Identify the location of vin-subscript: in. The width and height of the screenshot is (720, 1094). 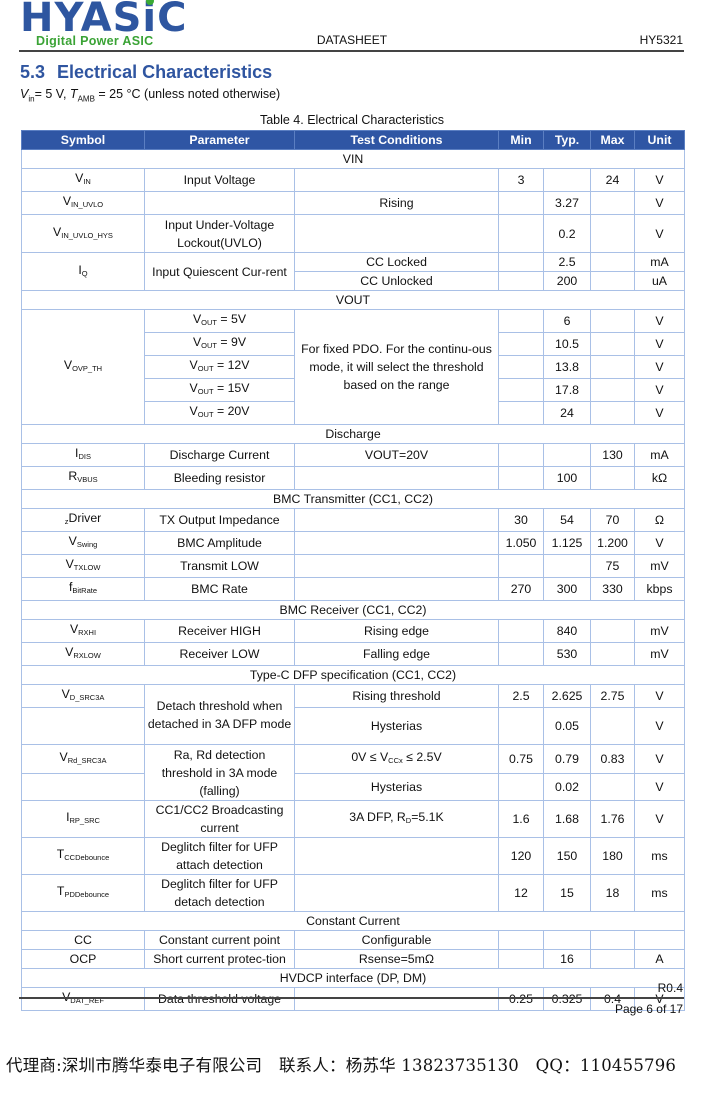
(31, 99).